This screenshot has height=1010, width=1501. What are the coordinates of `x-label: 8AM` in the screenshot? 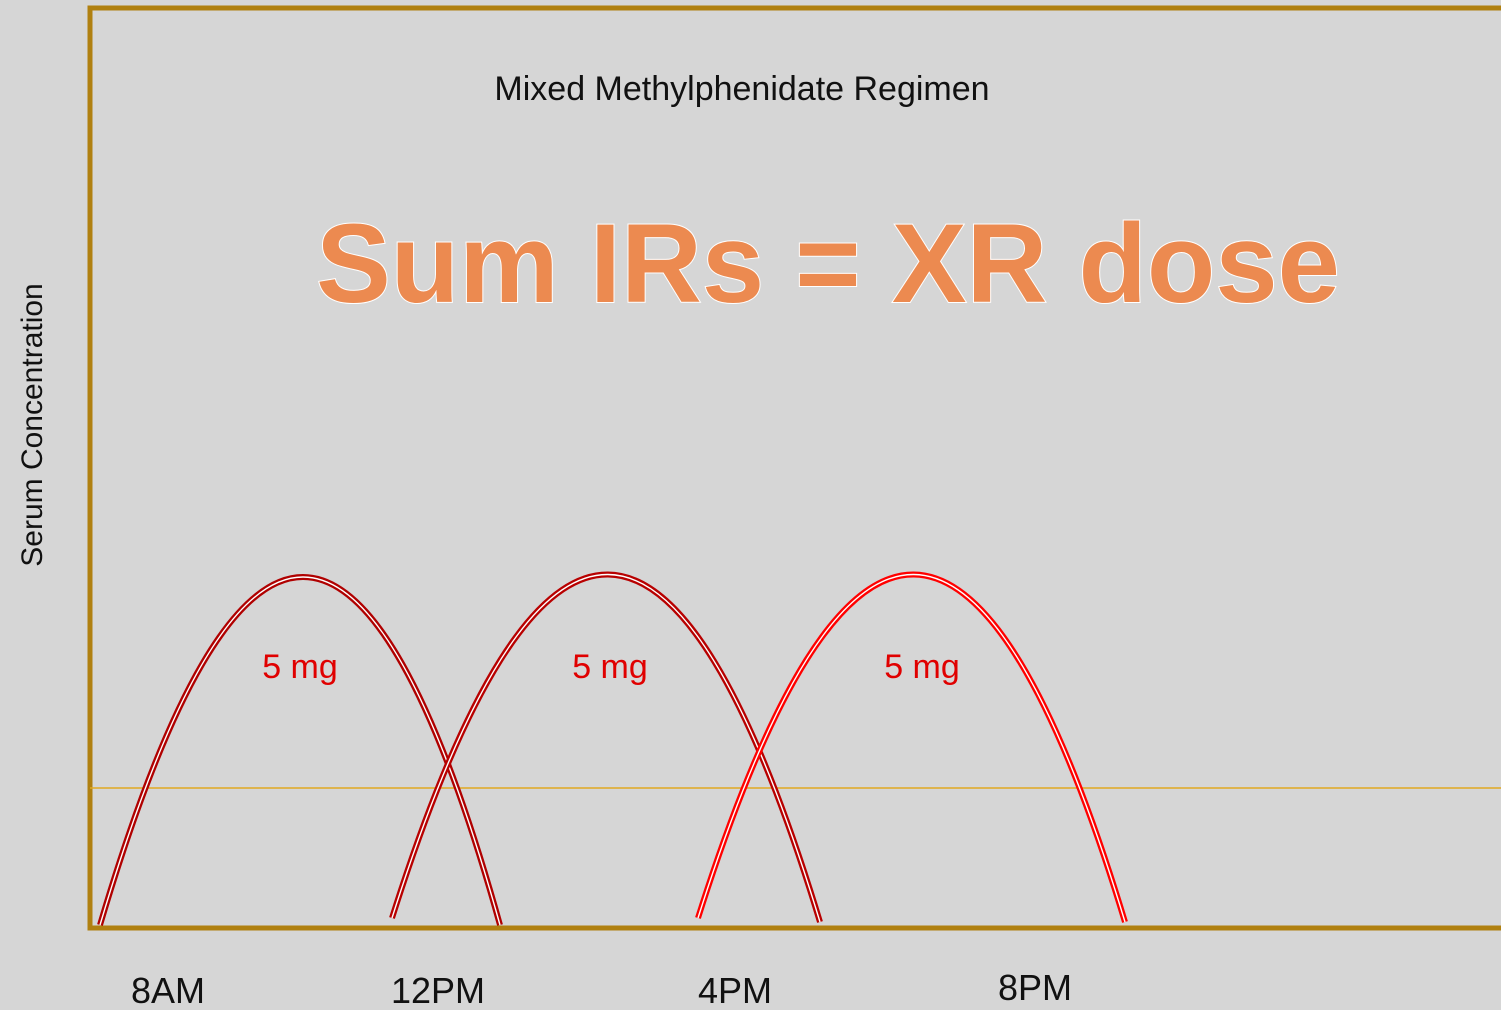 It's located at (168, 990).